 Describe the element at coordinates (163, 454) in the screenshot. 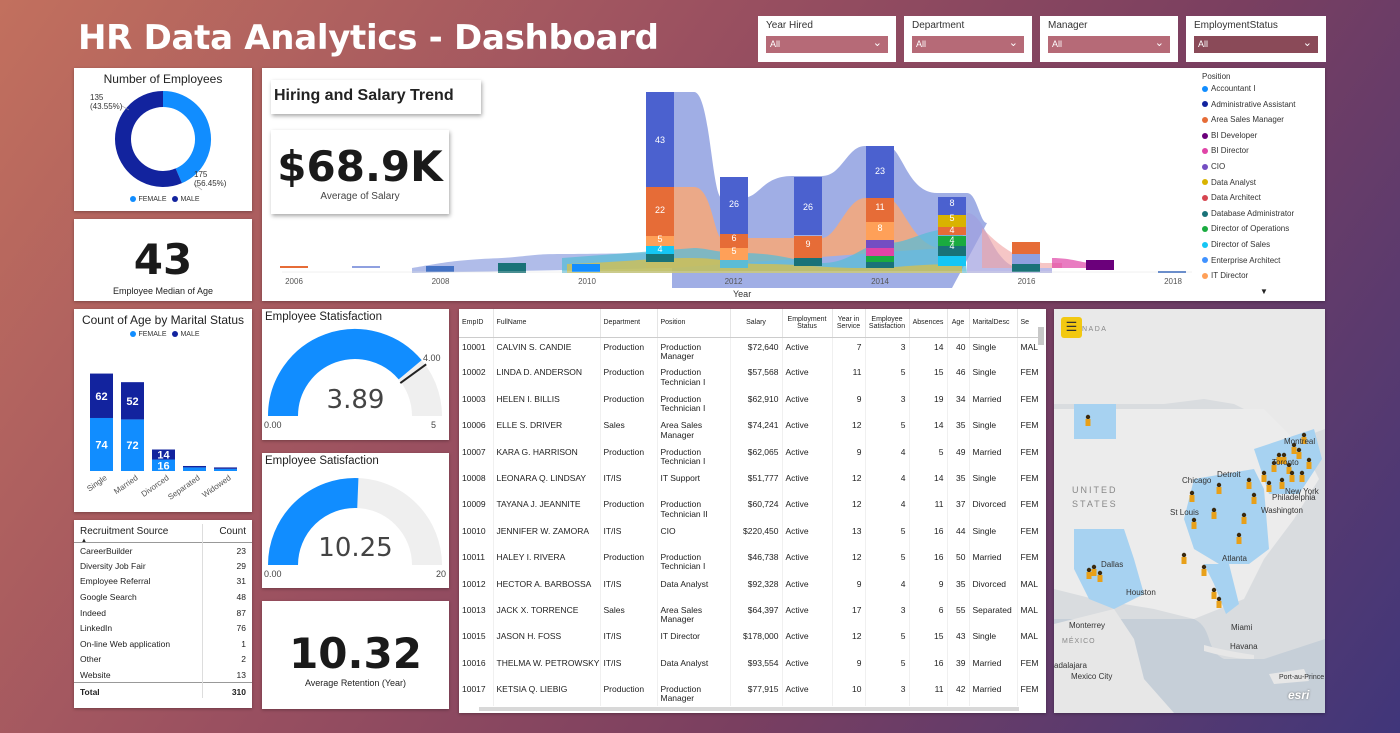

I see `bar-male-divorced` at that location.